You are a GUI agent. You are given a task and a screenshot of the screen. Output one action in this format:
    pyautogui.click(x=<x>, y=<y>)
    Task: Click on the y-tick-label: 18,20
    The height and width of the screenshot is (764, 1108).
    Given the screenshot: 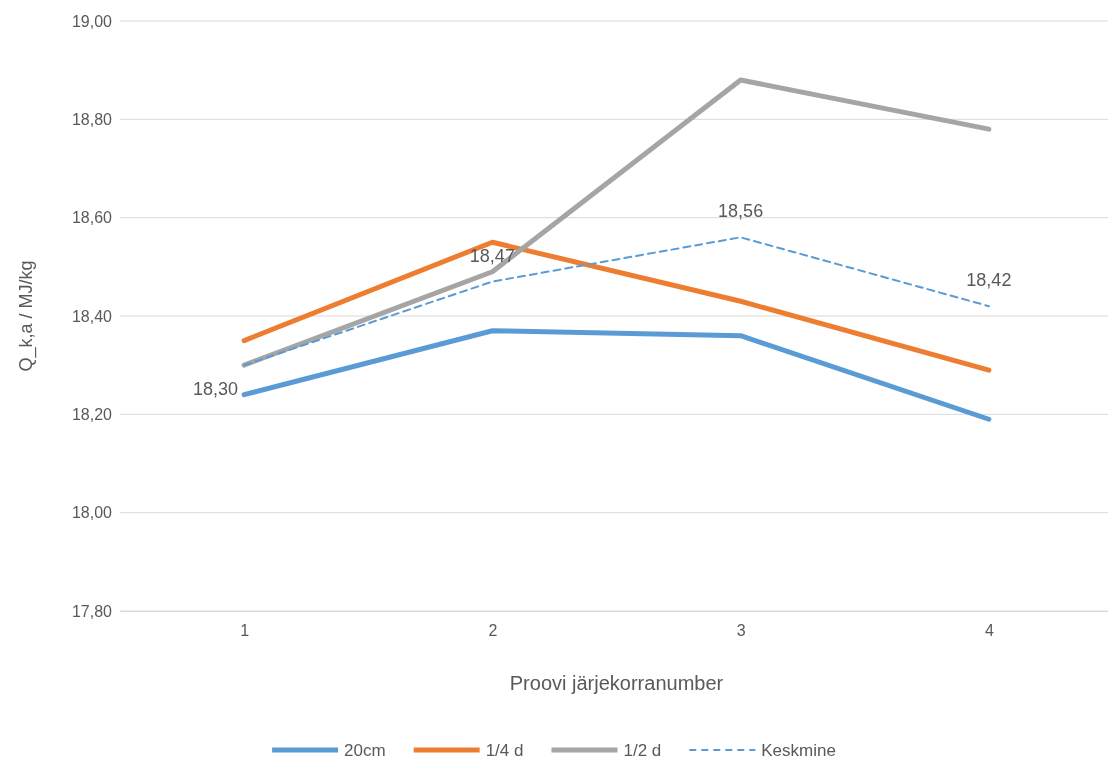 What is the action you would take?
    pyautogui.click(x=92, y=414)
    